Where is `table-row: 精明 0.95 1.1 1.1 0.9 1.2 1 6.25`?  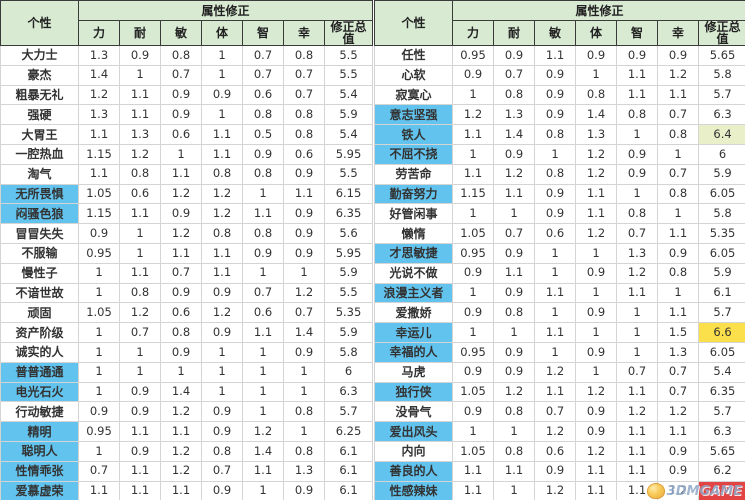
table-row: 精明 0.95 1.1 1.1 0.9 1.2 1 6.25 is located at coordinates (187, 431).